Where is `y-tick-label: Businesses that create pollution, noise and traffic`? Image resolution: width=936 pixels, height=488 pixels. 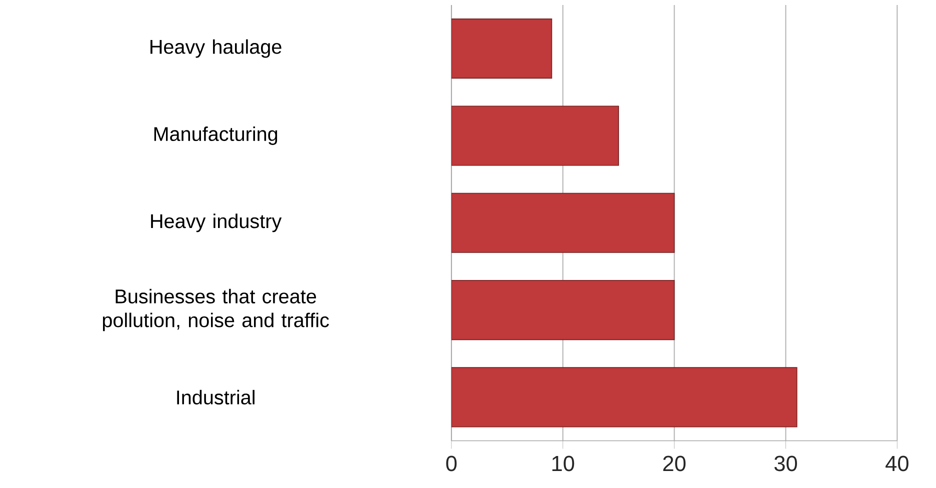 y-tick-label: Businesses that create pollution, noise and traffic is located at coordinates (215, 310).